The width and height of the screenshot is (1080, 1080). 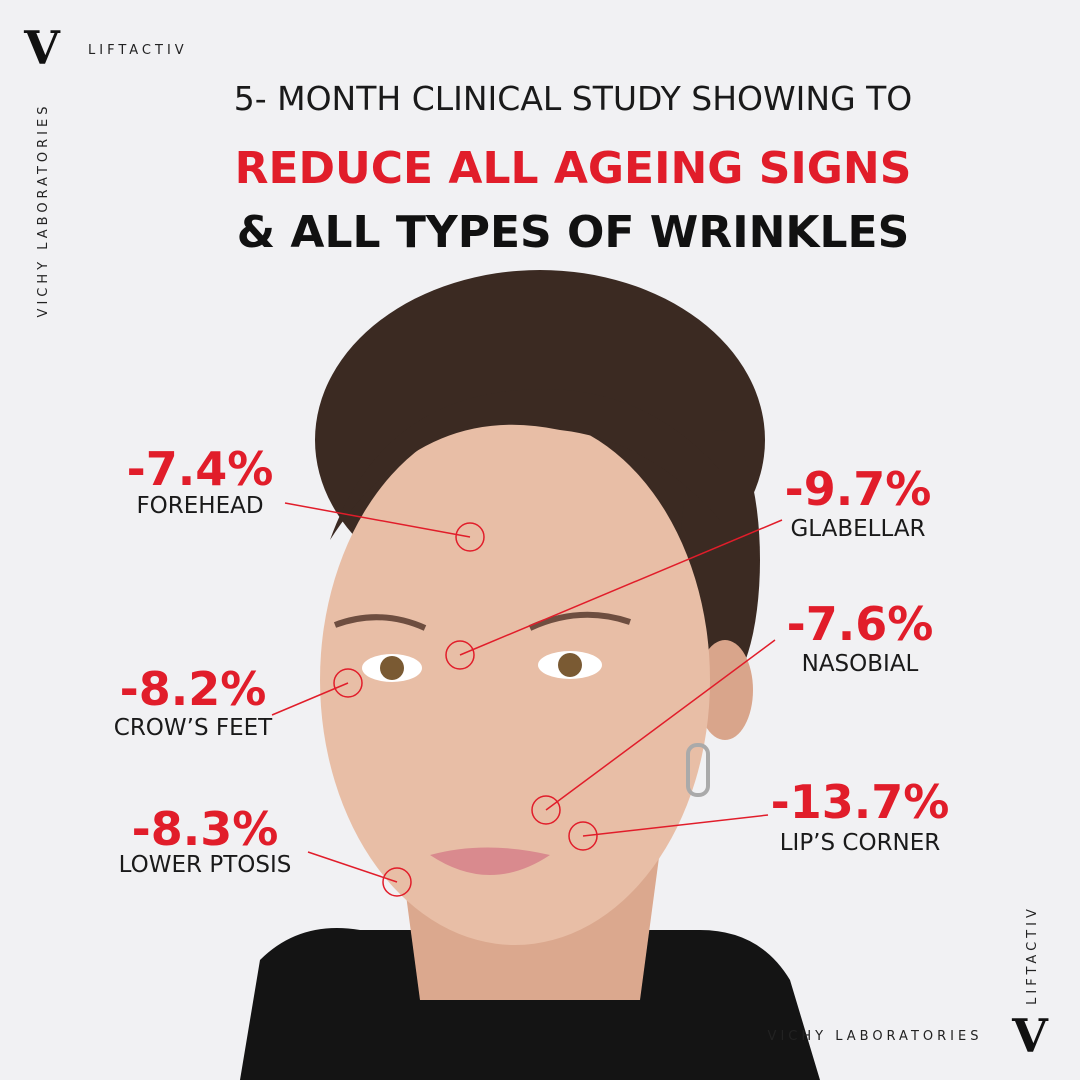 What do you see at coordinates (860, 664) in the screenshot?
I see `callout-label: NASOBIAL` at bounding box center [860, 664].